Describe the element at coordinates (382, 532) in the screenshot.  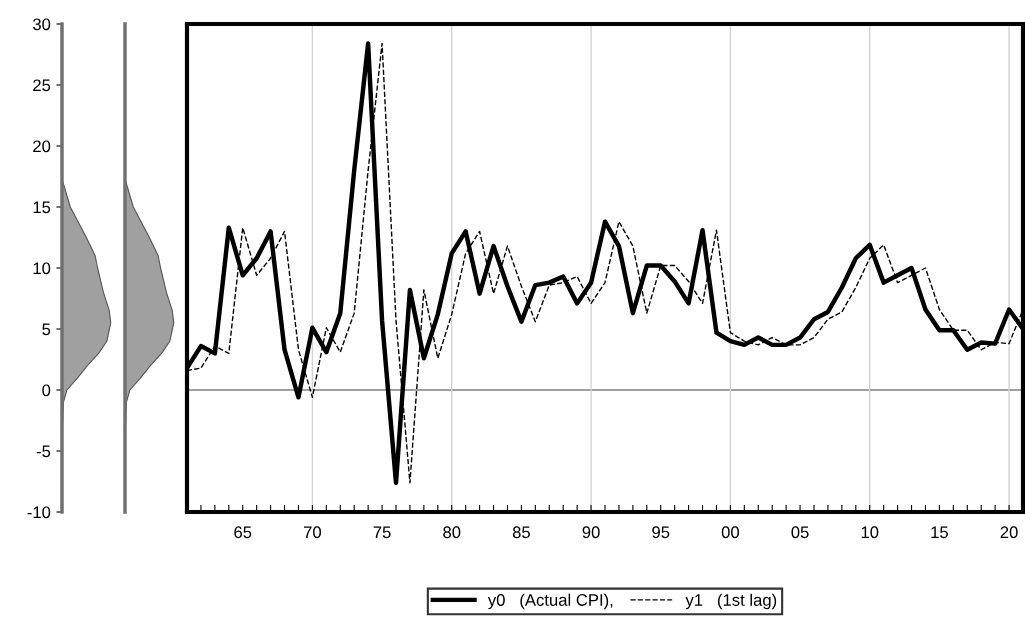
I see `x-tick-label: 75` at that location.